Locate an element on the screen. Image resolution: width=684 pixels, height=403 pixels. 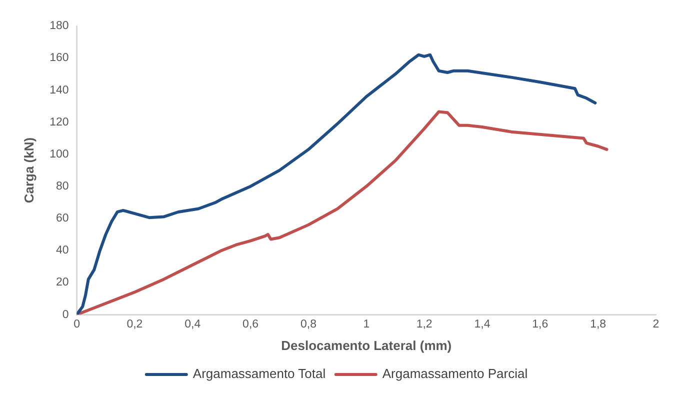
y-tick-label: 140 is located at coordinates (59, 90).